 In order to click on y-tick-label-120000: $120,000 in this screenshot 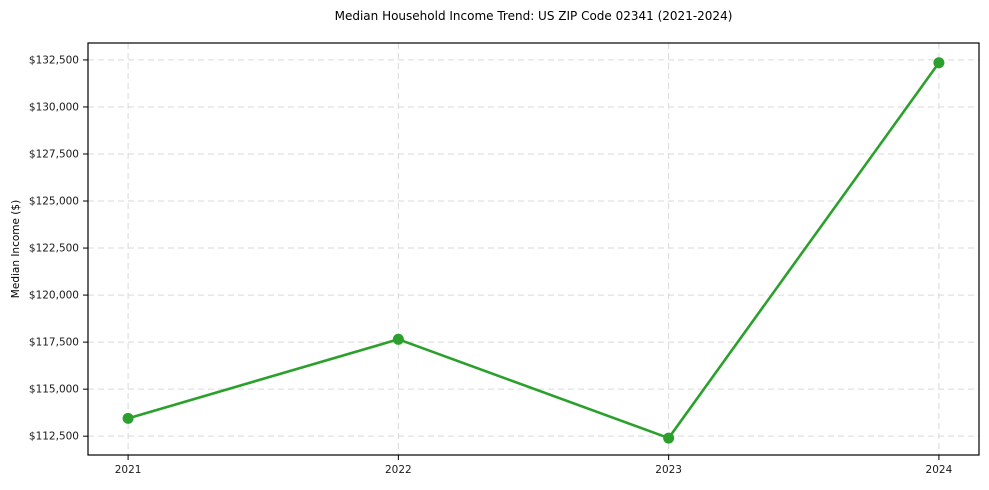, I will do `click(54, 296)`.